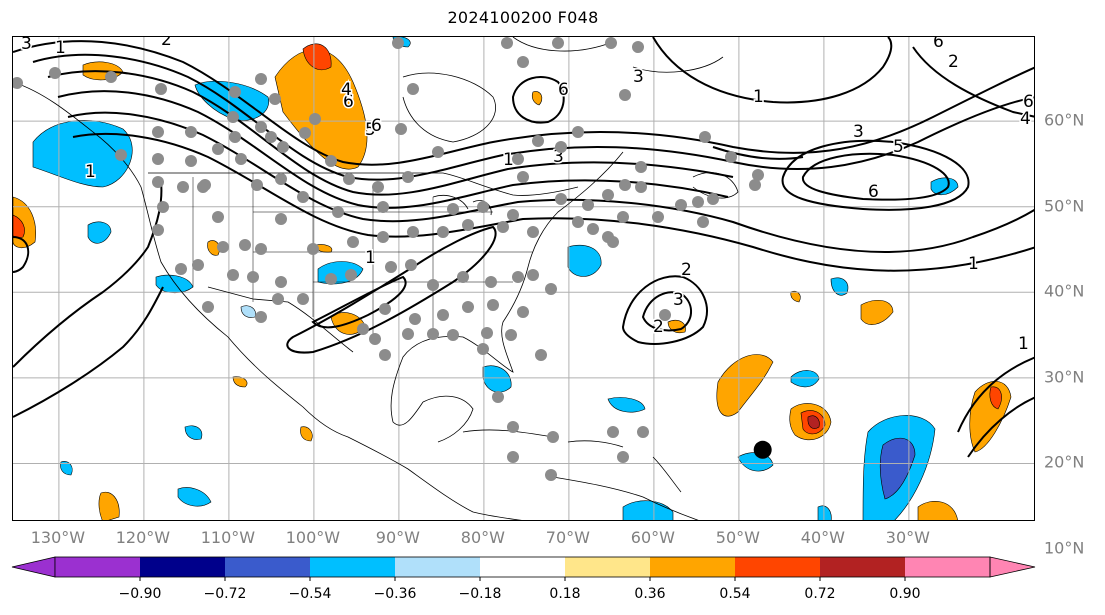  Describe the element at coordinates (482, 537) in the screenshot. I see `longitude-label: 80°W` at that location.